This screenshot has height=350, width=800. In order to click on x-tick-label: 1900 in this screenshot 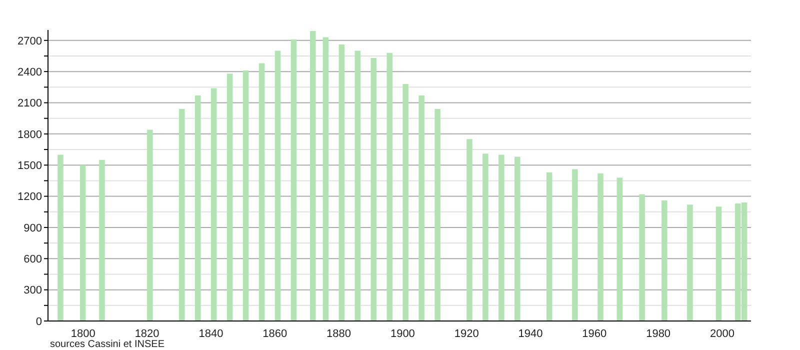, I will do `click(402, 334)`.